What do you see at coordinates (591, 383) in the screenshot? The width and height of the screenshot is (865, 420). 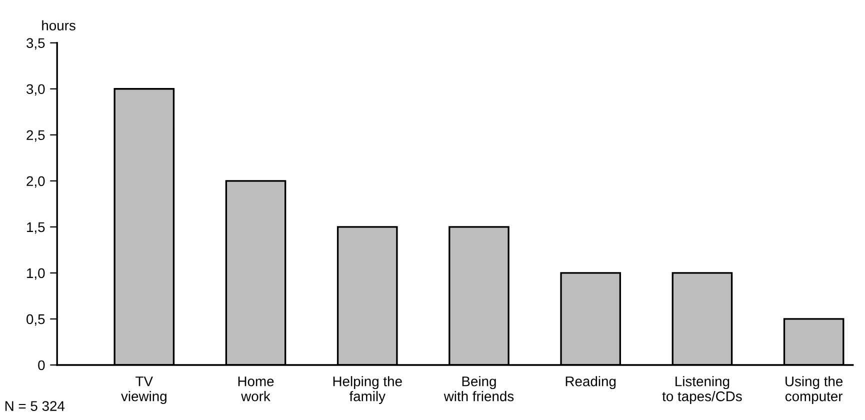 I see `x-tick-label: Reading` at bounding box center [591, 383].